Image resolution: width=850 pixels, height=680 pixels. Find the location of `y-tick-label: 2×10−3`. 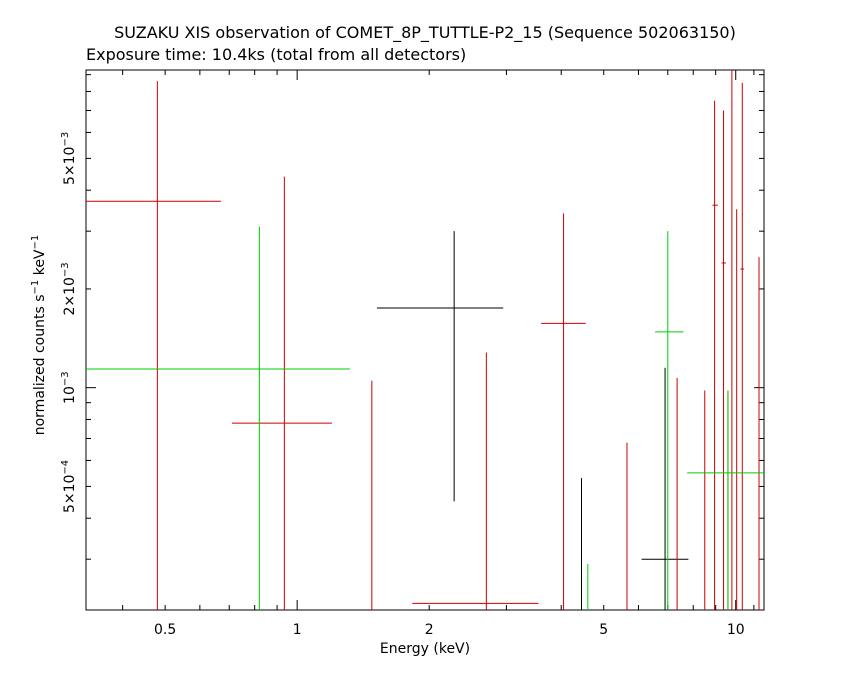

y-tick-label: 2×10−3 is located at coordinates (69, 288).